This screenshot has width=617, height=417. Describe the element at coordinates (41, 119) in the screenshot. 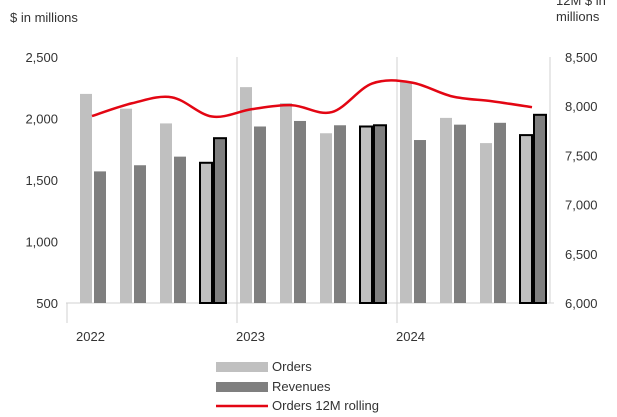

I see `left-tick-label: 2,000` at that location.